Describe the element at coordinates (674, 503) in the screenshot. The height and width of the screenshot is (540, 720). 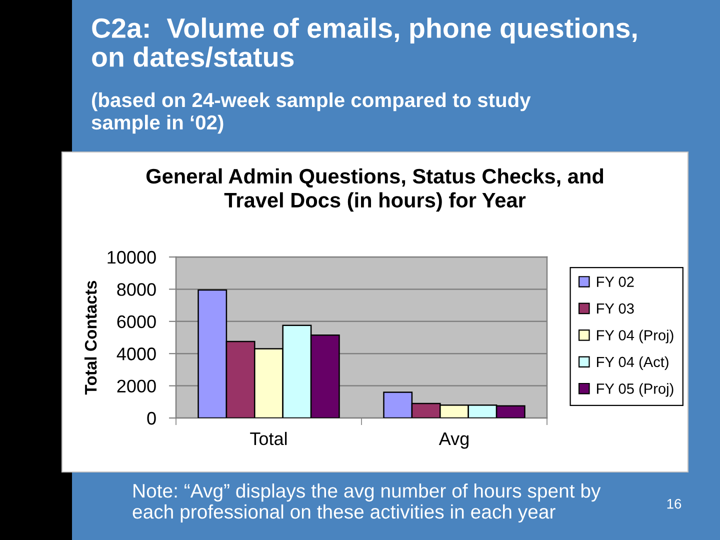
I see `text: 16` at that location.